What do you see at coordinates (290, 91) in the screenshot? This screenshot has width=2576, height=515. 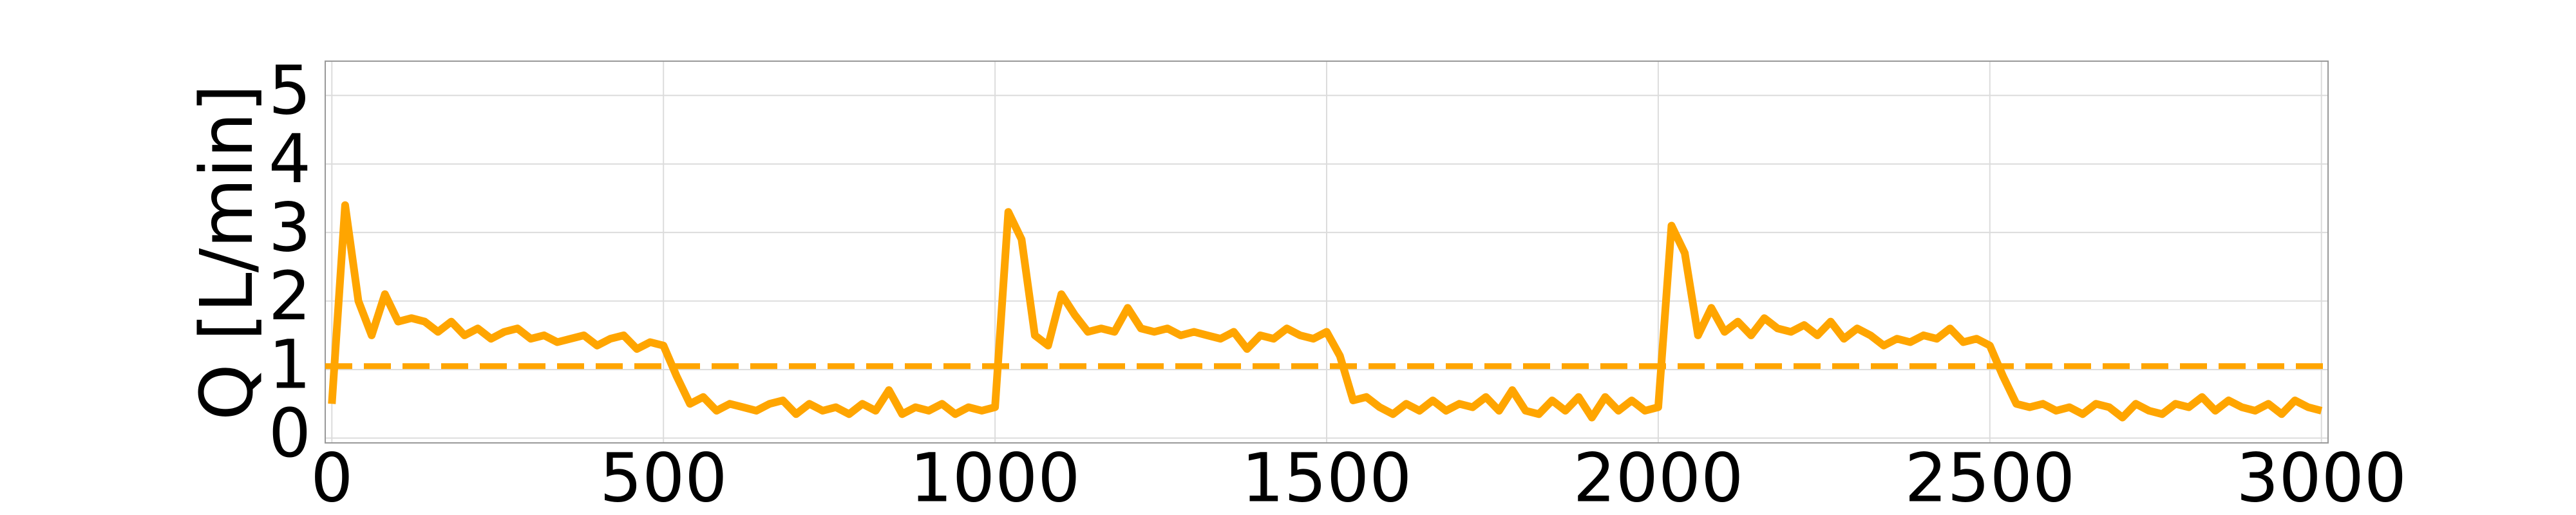 I see `y-tick-label: 5` at bounding box center [290, 91].